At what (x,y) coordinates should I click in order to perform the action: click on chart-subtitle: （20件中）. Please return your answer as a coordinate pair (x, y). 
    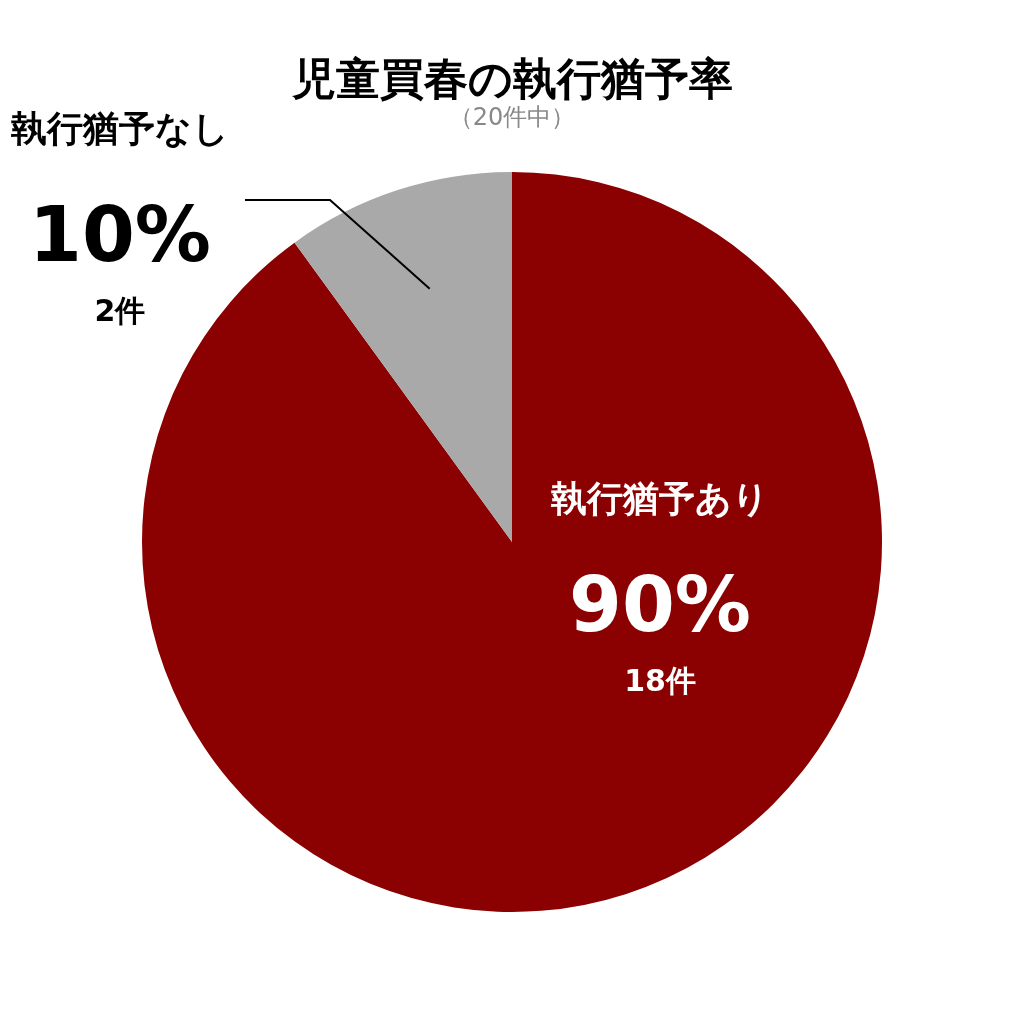
    Looking at the image, I should click on (512, 117).